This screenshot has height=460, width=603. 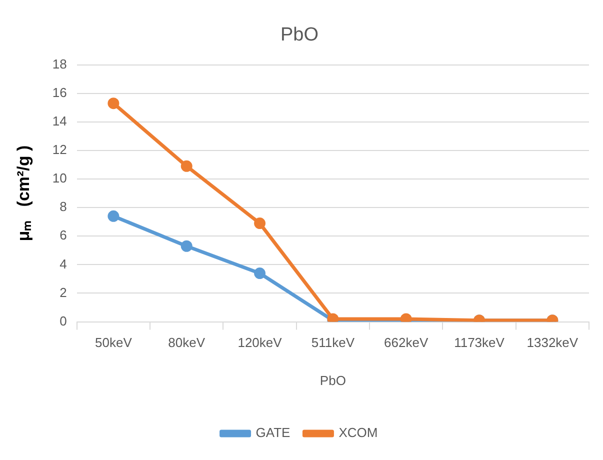 I want to click on x-tick-label: 511keV, so click(x=333, y=342).